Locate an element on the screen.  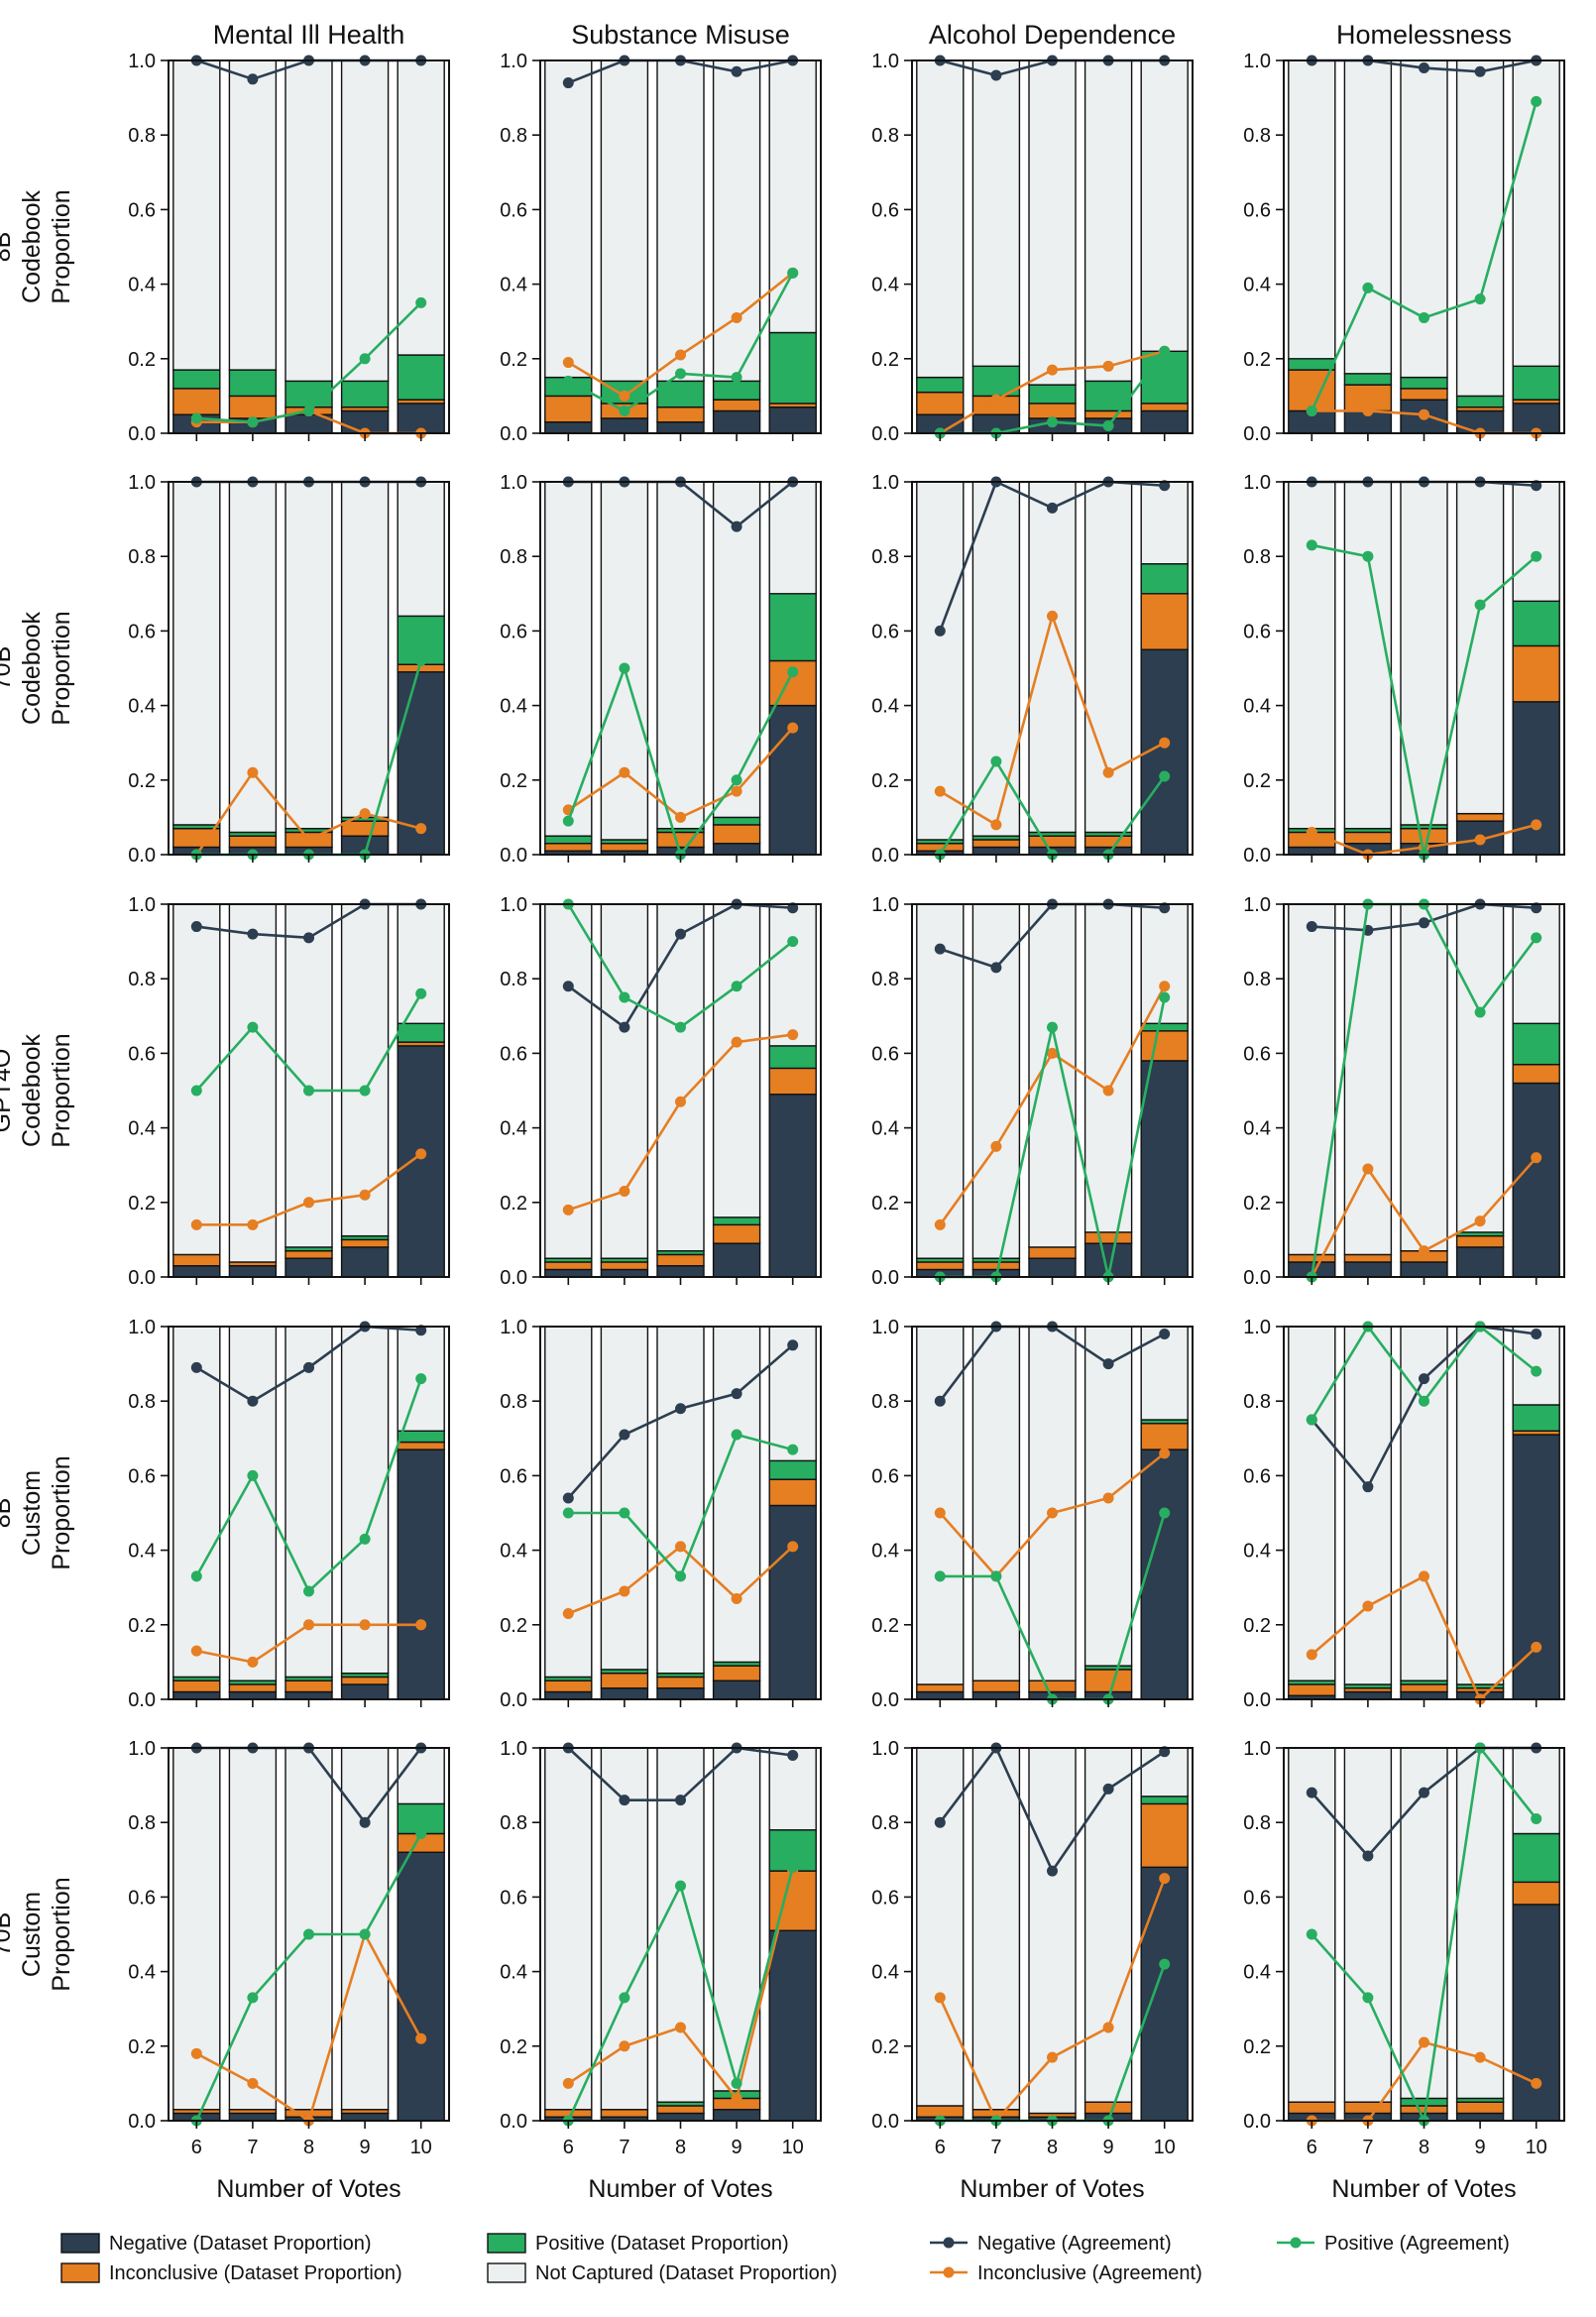
column-title: Mental Ill Health is located at coordinates (309, 35).